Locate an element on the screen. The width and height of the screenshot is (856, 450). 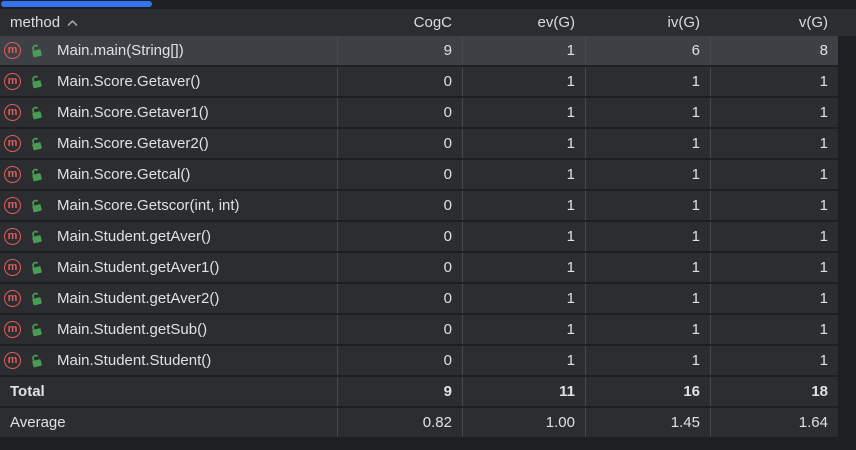
table-header: method CogC ev(G) iv(G) v(G) is located at coordinates (428, 22).